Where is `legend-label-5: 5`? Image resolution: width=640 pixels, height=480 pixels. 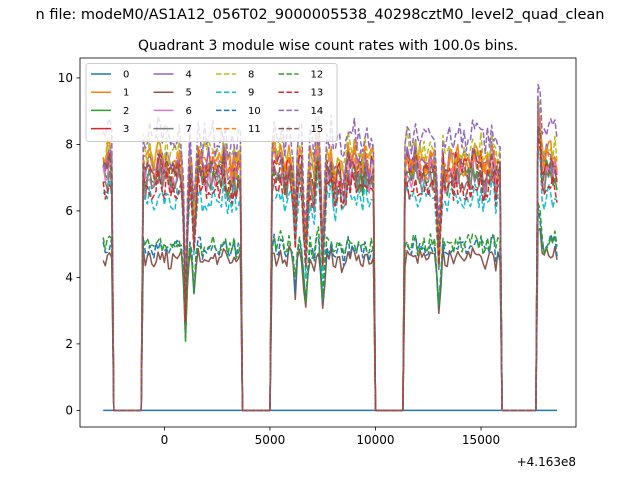
legend-label-5: 5 is located at coordinates (189, 93).